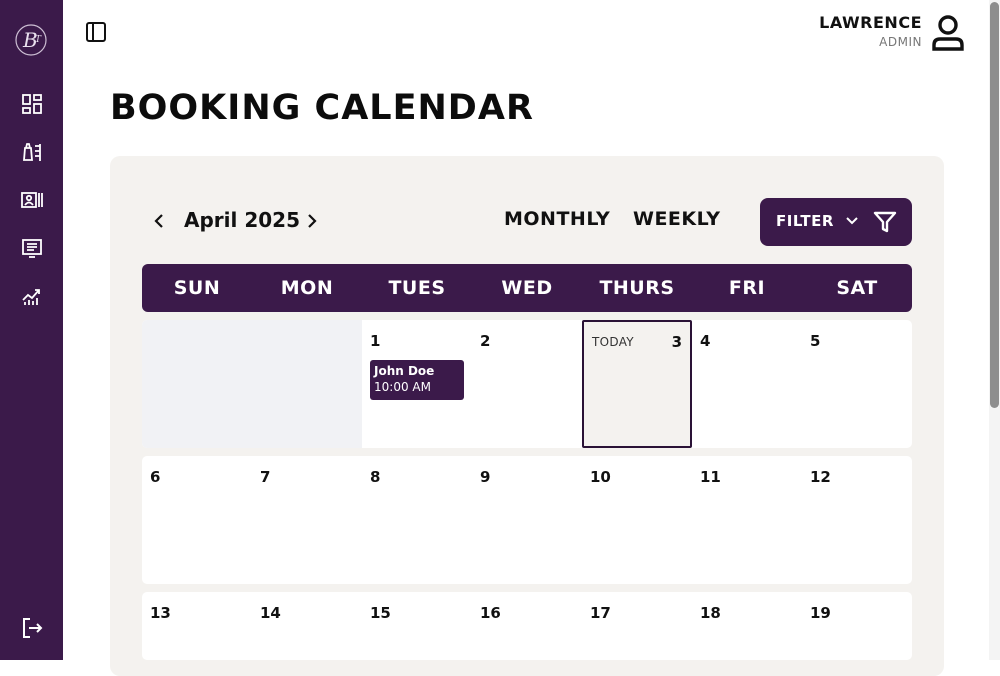 The width and height of the screenshot is (1000, 676). What do you see at coordinates (307, 288) in the screenshot?
I see `weekday-header: MON` at bounding box center [307, 288].